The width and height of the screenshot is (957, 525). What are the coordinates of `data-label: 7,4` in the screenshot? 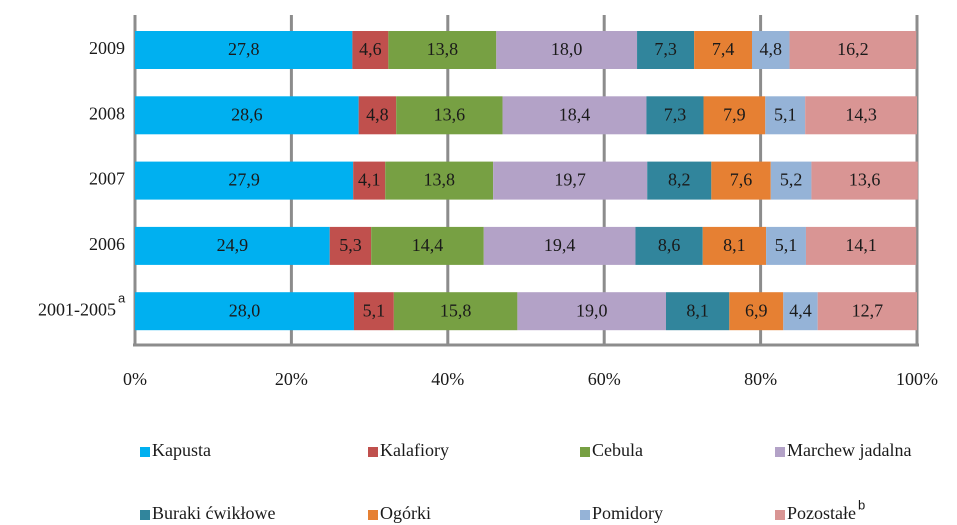 It's located at (723, 49).